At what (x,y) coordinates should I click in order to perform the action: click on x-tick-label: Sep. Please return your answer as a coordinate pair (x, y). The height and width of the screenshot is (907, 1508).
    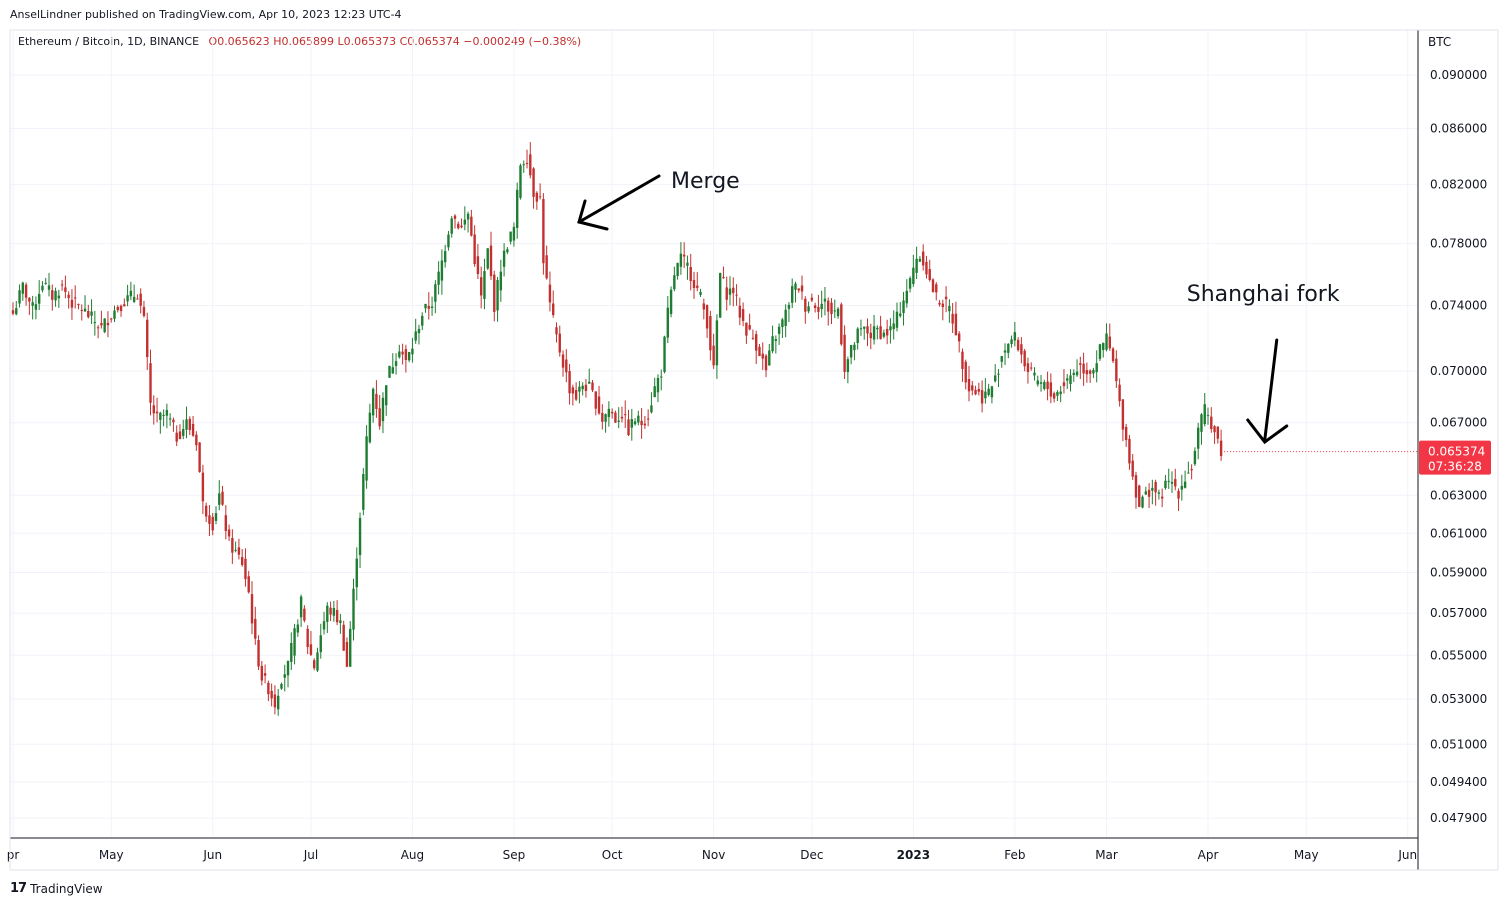
    Looking at the image, I should click on (514, 855).